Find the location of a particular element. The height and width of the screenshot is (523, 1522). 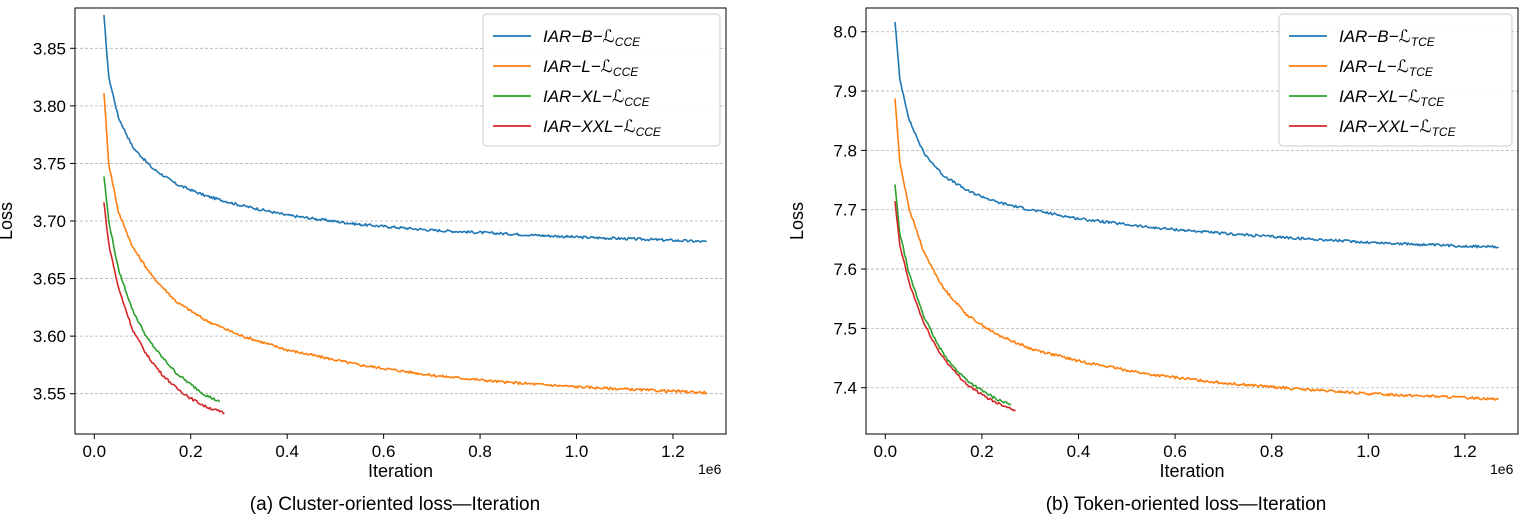

y-tick-label: 7.8 is located at coordinates (845, 150).